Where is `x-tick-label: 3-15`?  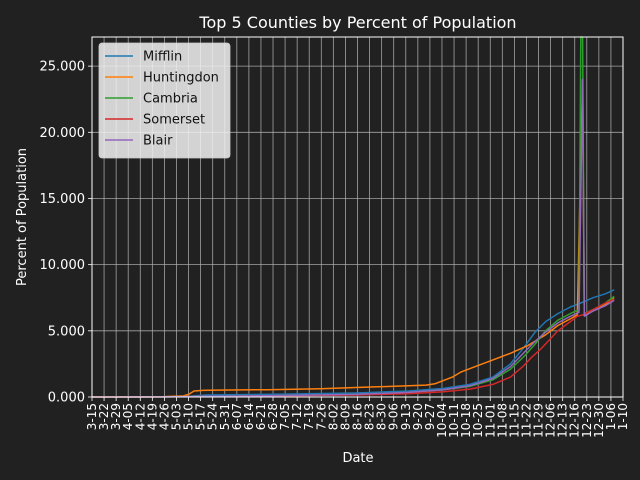
x-tick-label: 3-15 is located at coordinates (92, 416).